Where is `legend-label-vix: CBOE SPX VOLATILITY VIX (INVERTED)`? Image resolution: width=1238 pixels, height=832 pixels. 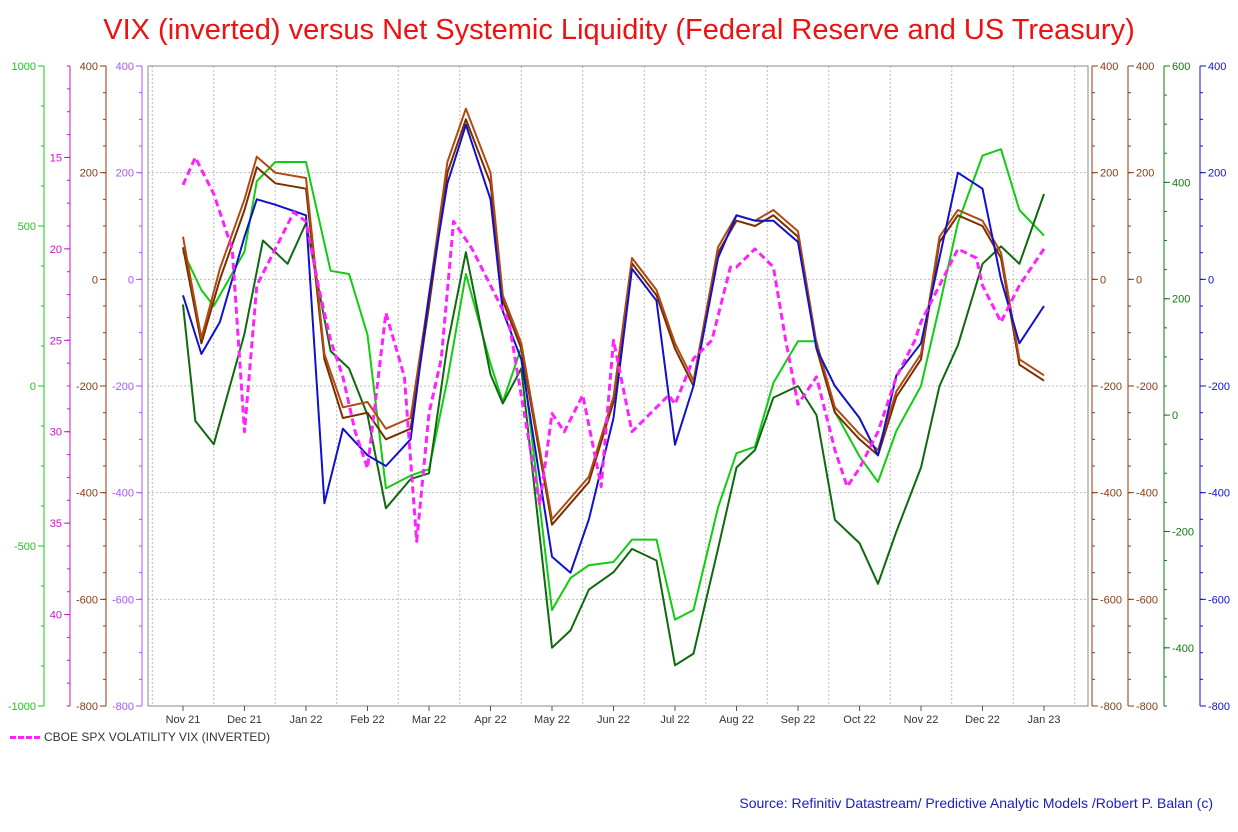
legend-label-vix: CBOE SPX VOLATILITY VIX (INVERTED) is located at coordinates (157, 737).